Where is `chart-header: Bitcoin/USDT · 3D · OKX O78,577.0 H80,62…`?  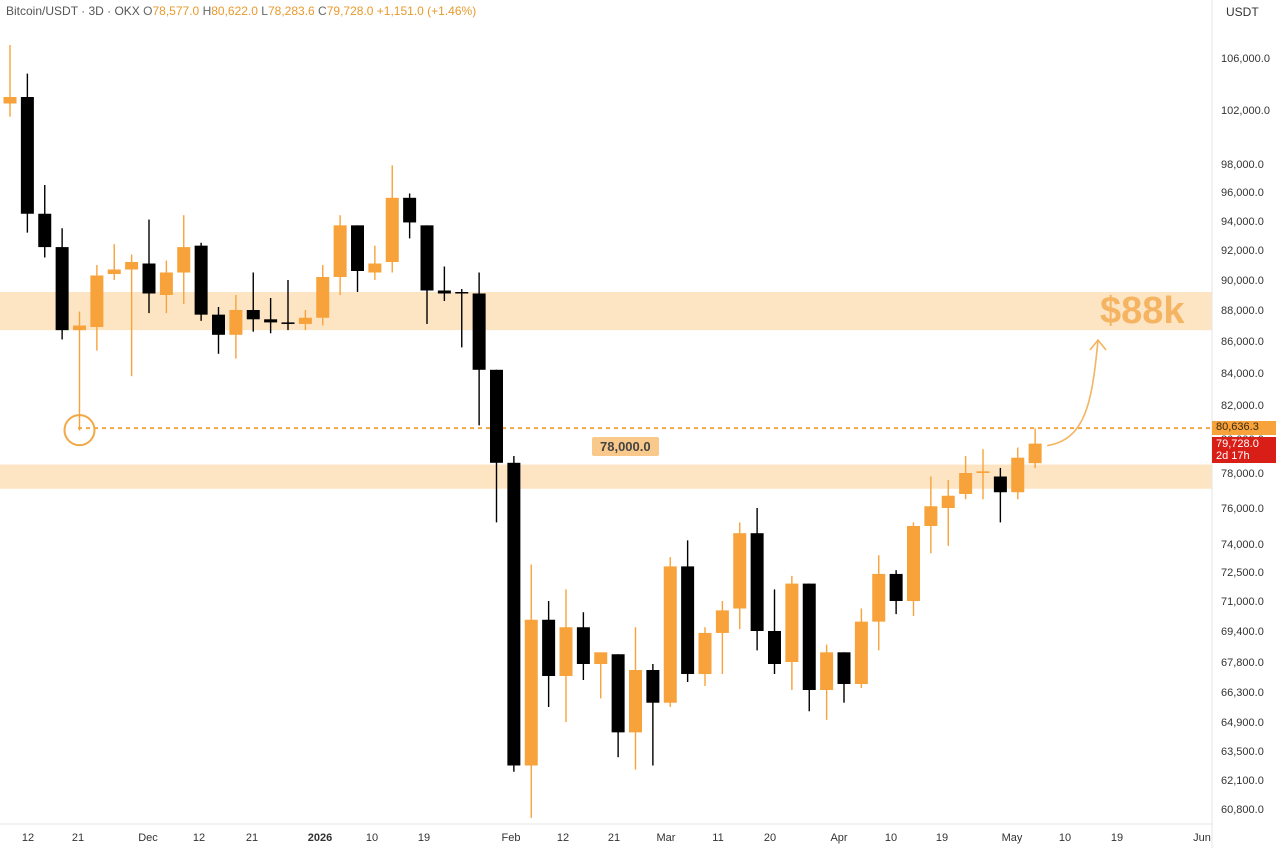
chart-header: Bitcoin/USDT · 3D · OKX O78,577.0 H80,62… is located at coordinates (241, 11).